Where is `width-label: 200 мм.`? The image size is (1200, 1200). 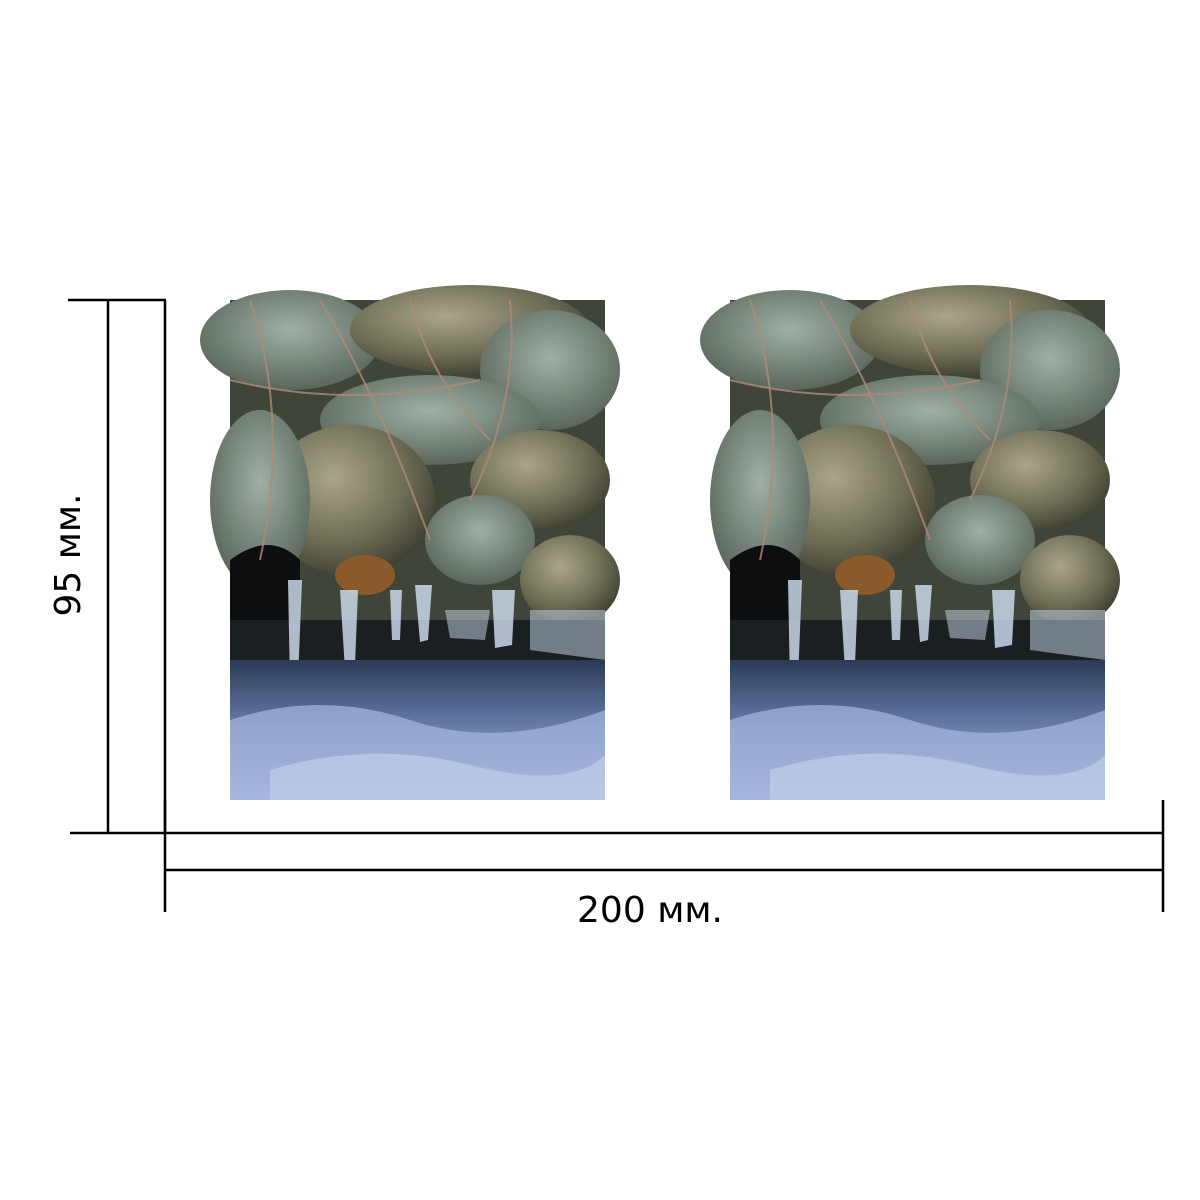
width-label: 200 мм. is located at coordinates (650, 910).